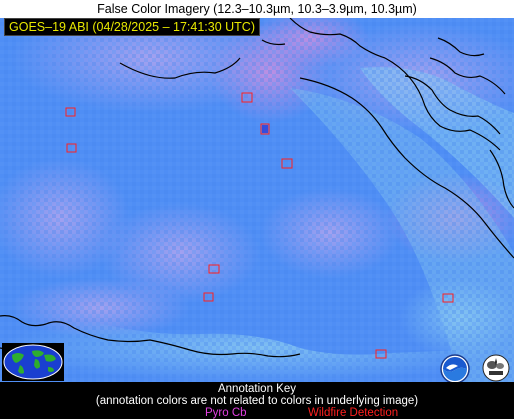  I want to click on annotation-key-heading: Annotation Key, so click(256, 389).